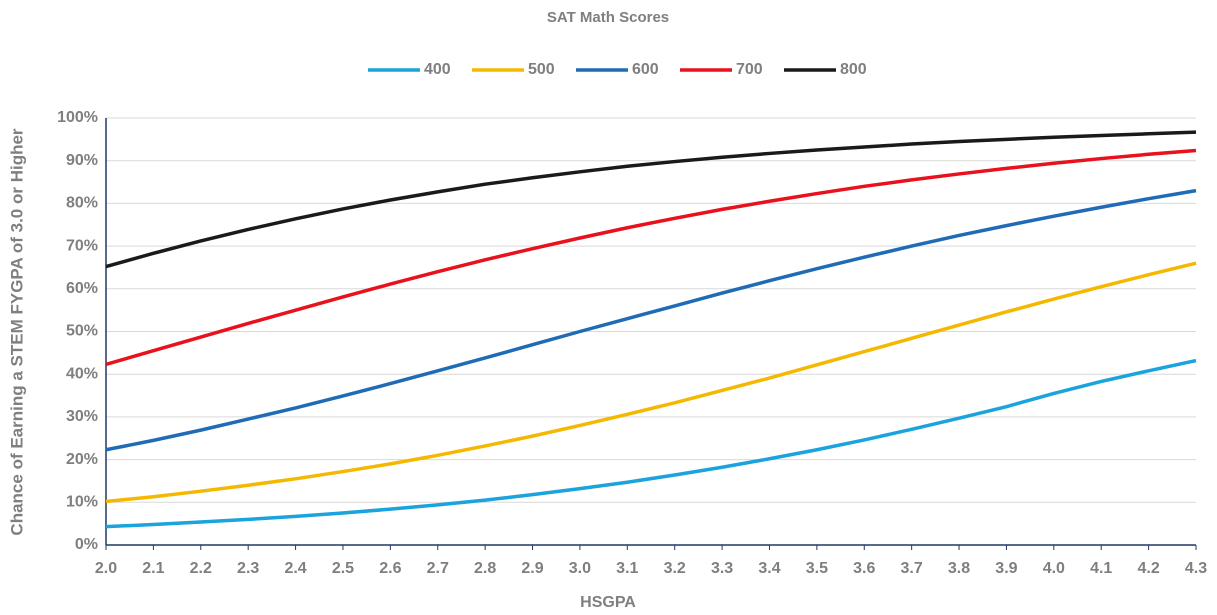 The image size is (1217, 615). What do you see at coordinates (485, 568) in the screenshot?
I see `x-tick-label: 2.8` at bounding box center [485, 568].